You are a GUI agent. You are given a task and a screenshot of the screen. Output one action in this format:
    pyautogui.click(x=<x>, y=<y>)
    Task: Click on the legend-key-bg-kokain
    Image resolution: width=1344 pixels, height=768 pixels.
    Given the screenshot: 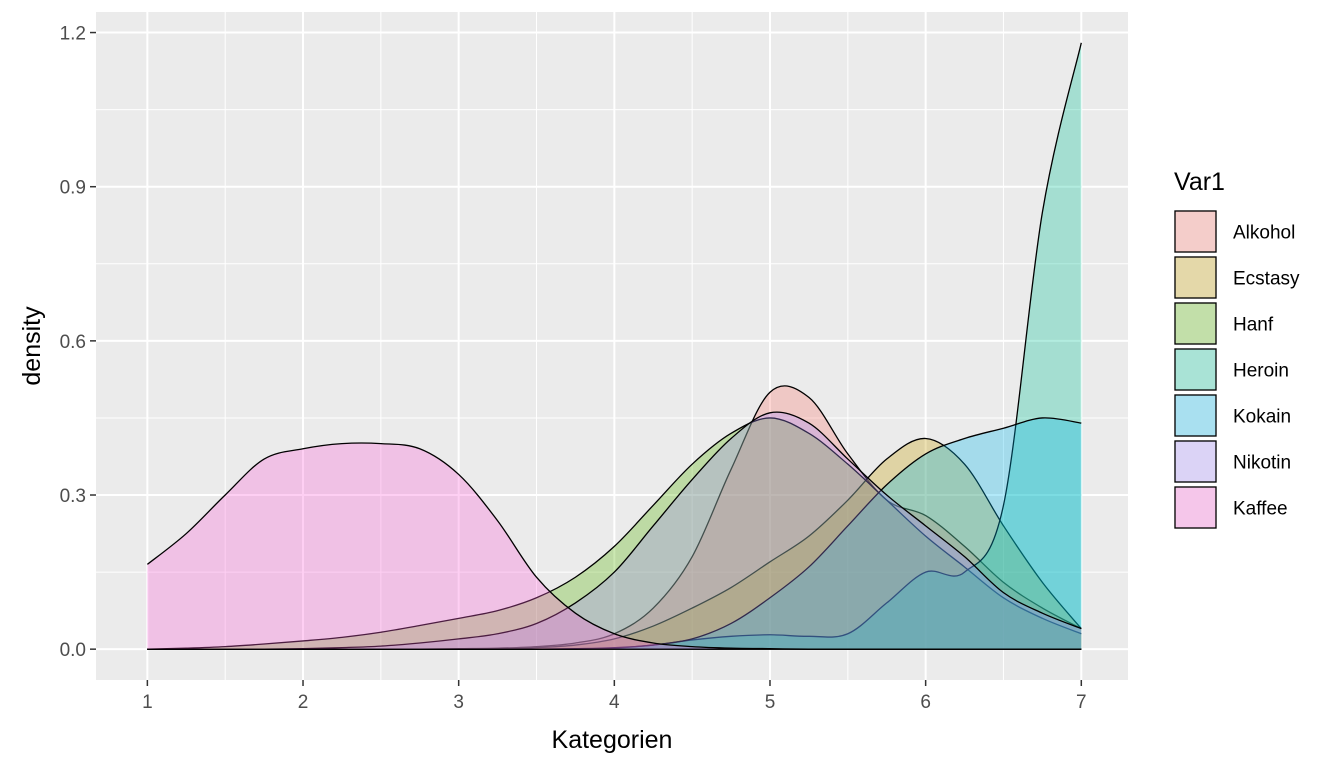 What is the action you would take?
    pyautogui.click(x=1195, y=415)
    